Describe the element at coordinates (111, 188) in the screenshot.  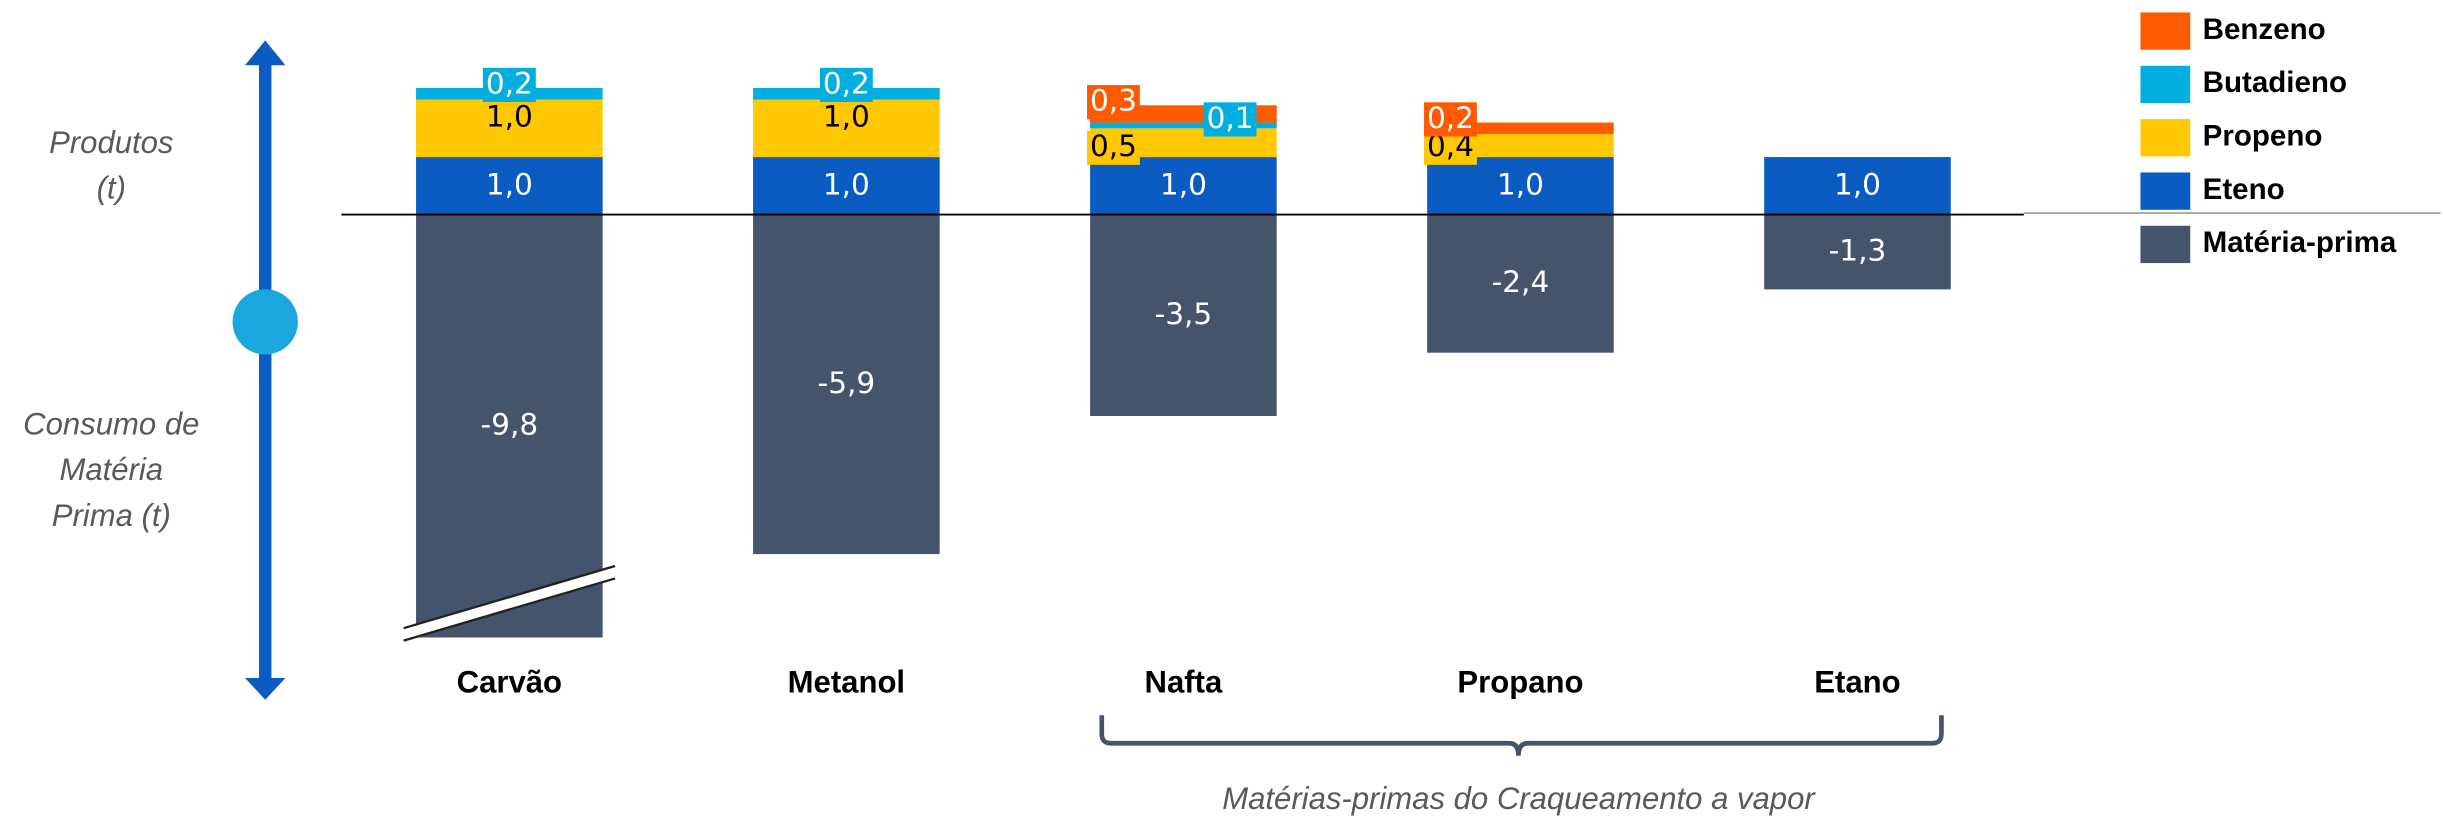
I see `axis-annotation: (t)` at that location.